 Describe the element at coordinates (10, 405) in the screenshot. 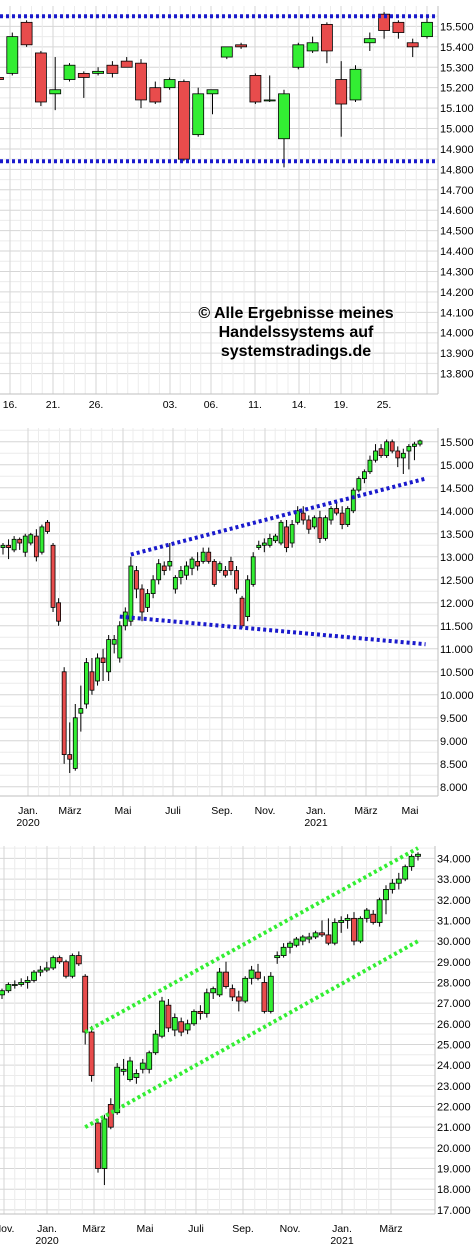

I see `x-tick-label: 16.` at that location.